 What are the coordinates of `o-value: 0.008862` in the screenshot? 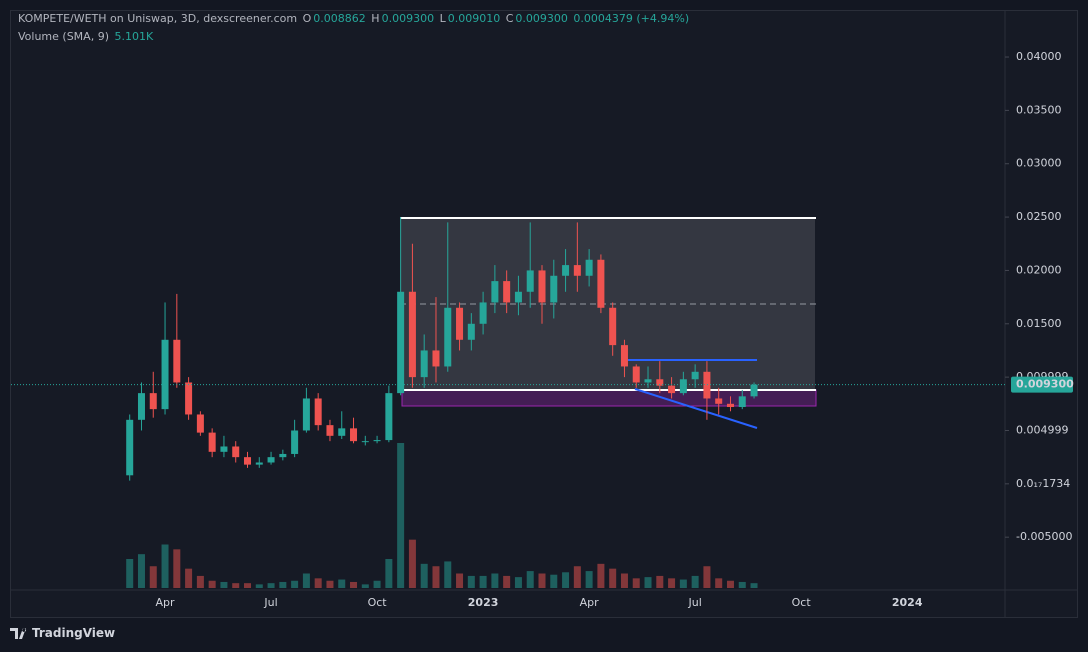 It's located at (339, 18).